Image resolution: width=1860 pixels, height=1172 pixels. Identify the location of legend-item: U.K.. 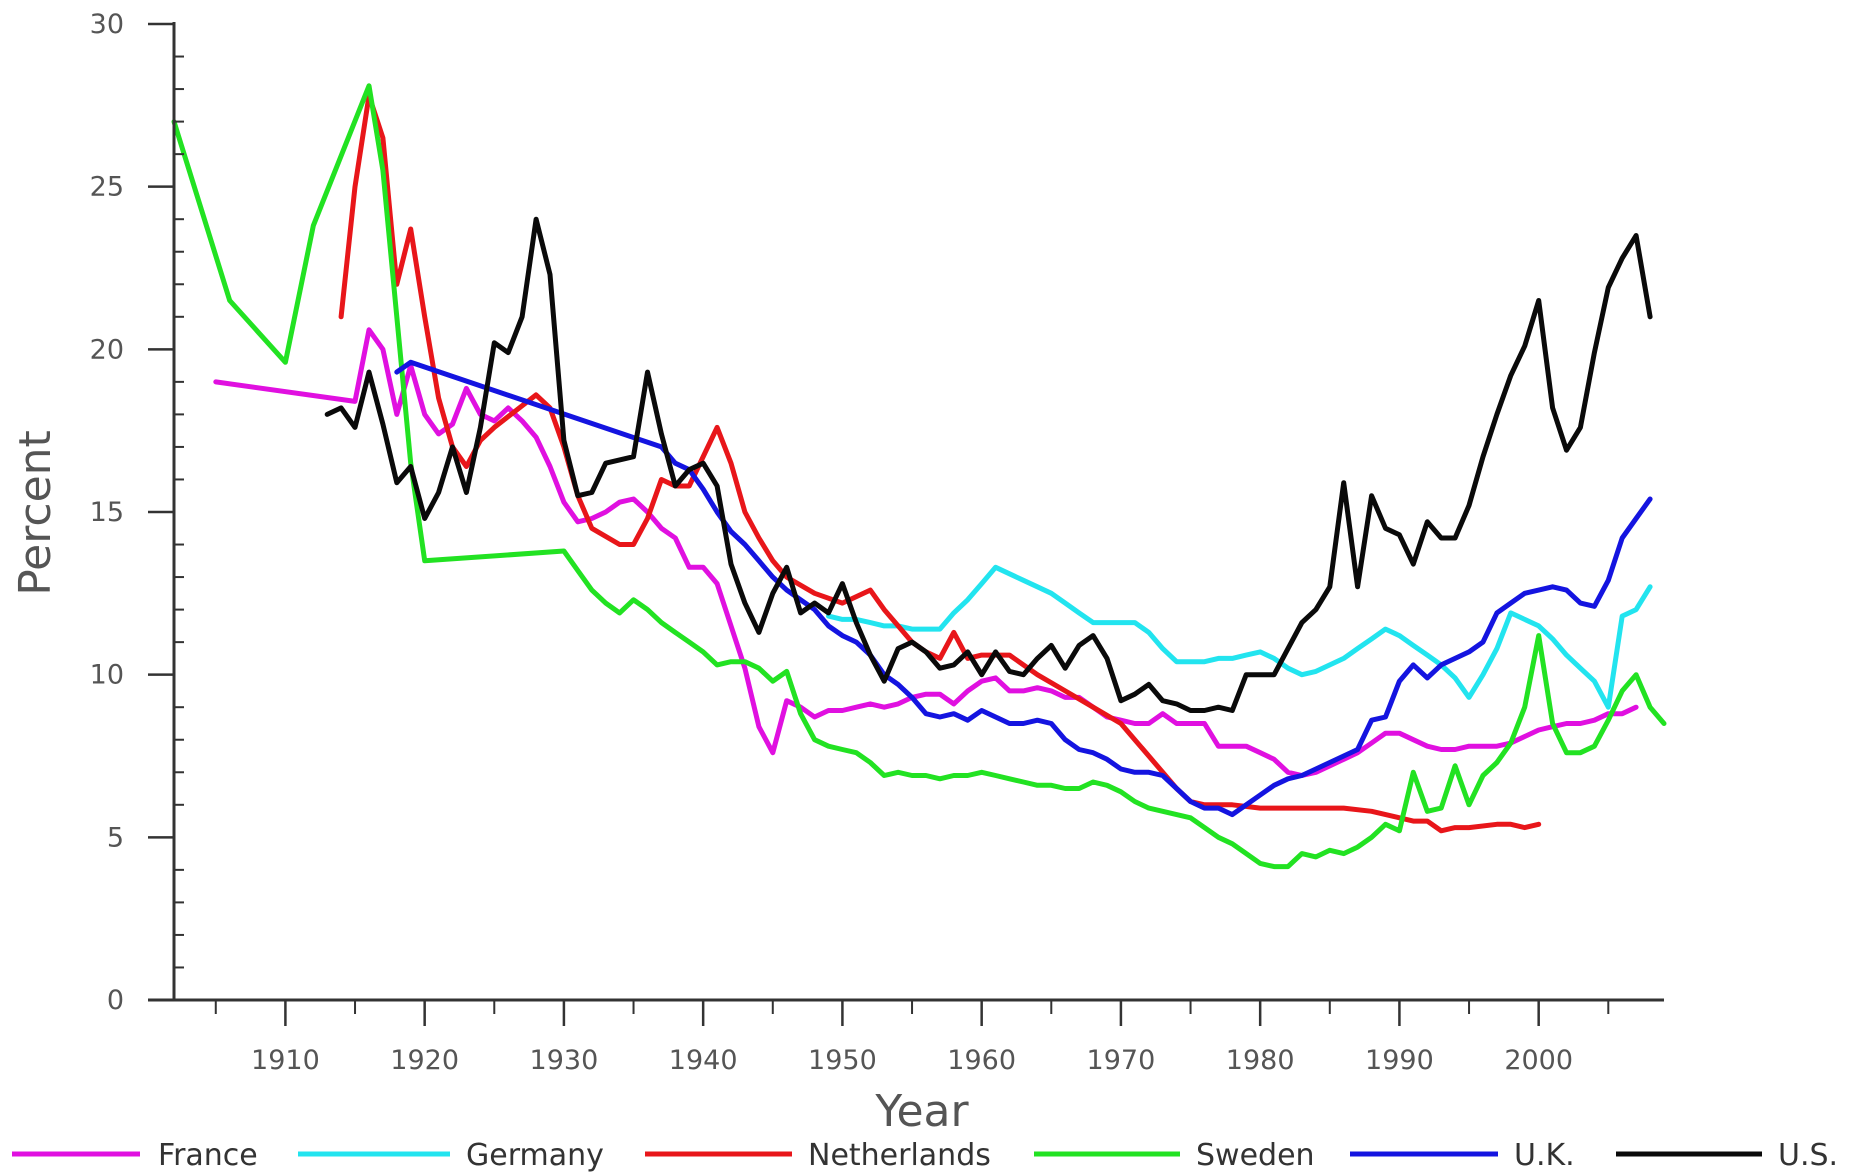
(1462, 1155).